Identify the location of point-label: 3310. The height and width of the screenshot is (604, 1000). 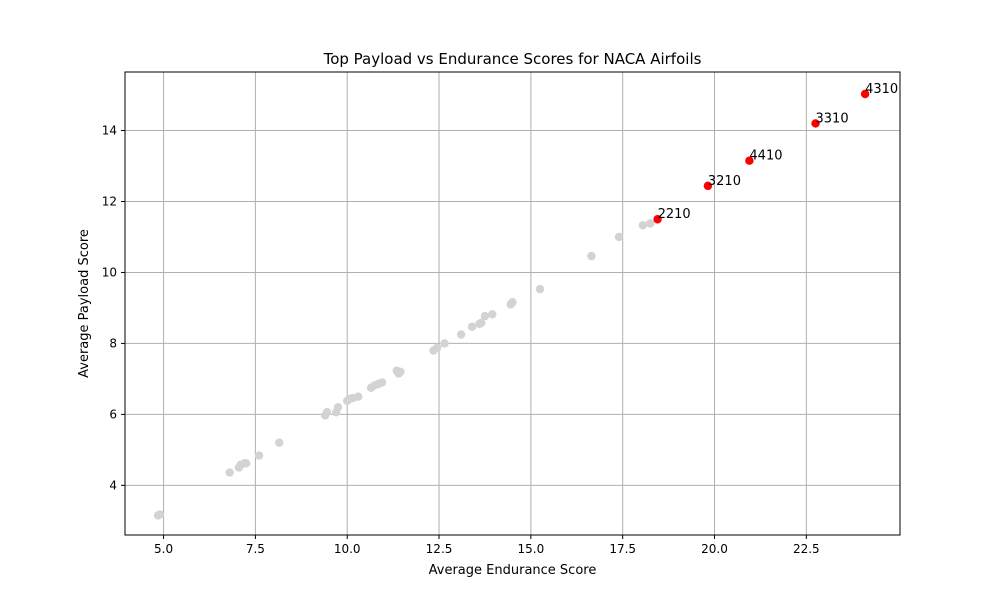
(832, 118).